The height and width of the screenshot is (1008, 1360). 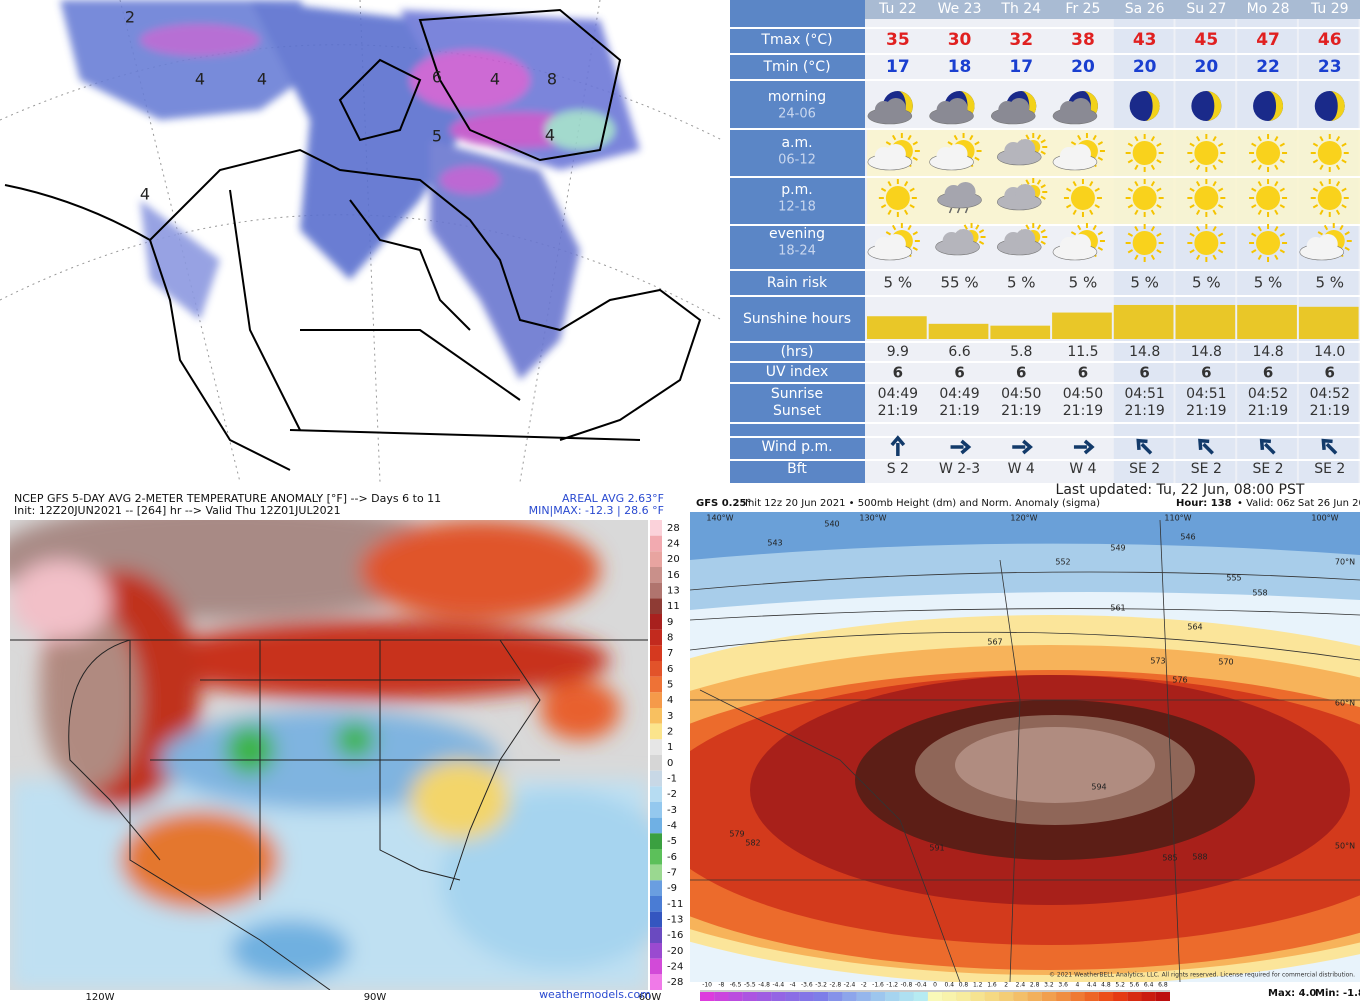 What do you see at coordinates (670, 716) in the screenshot?
I see `scale-label: 3` at bounding box center [670, 716].